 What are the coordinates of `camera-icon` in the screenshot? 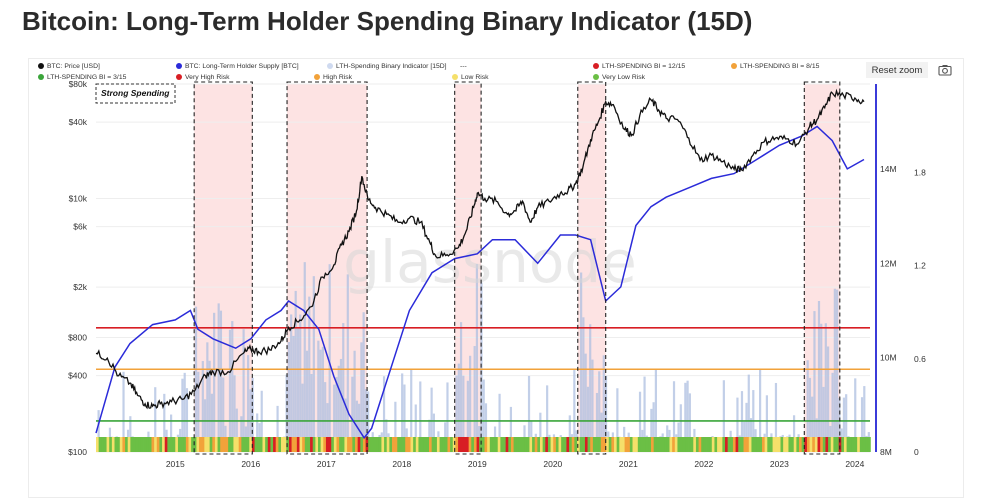 It's located at (945, 70).